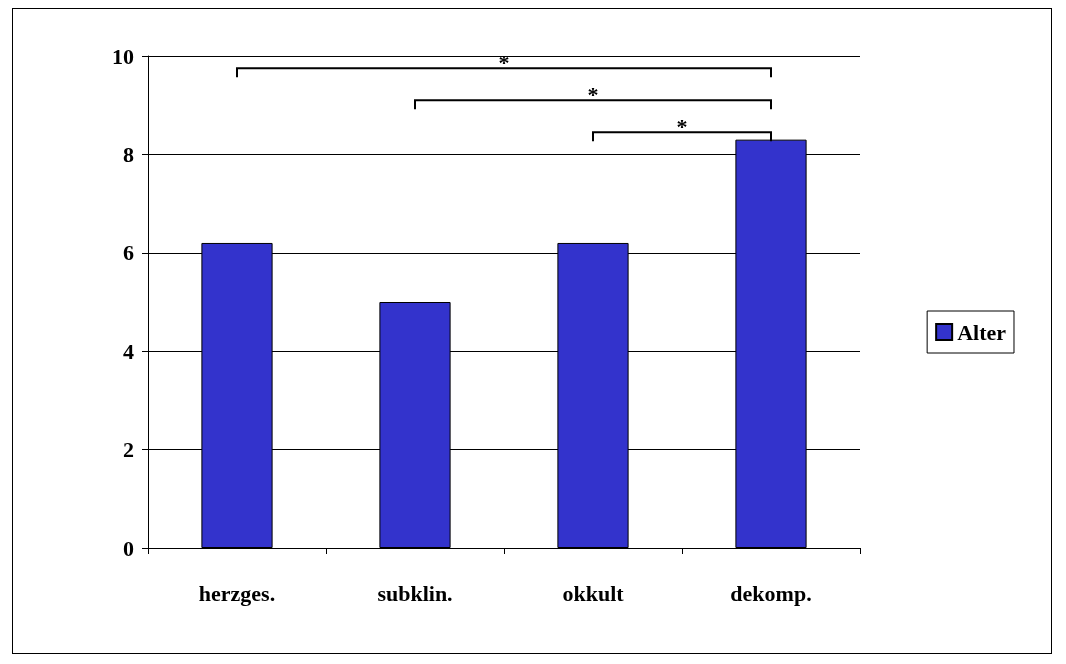  I want to click on legend-label: Alter, so click(982, 332).